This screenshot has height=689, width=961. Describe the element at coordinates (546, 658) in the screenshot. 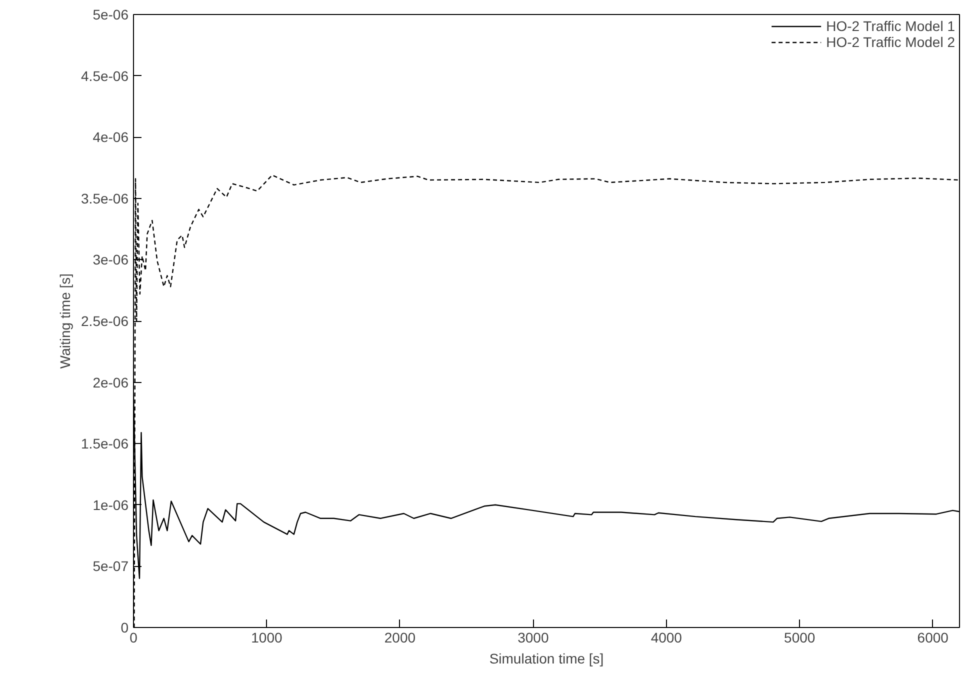

I see `x-axis-title: Simulation time [s]` at that location.